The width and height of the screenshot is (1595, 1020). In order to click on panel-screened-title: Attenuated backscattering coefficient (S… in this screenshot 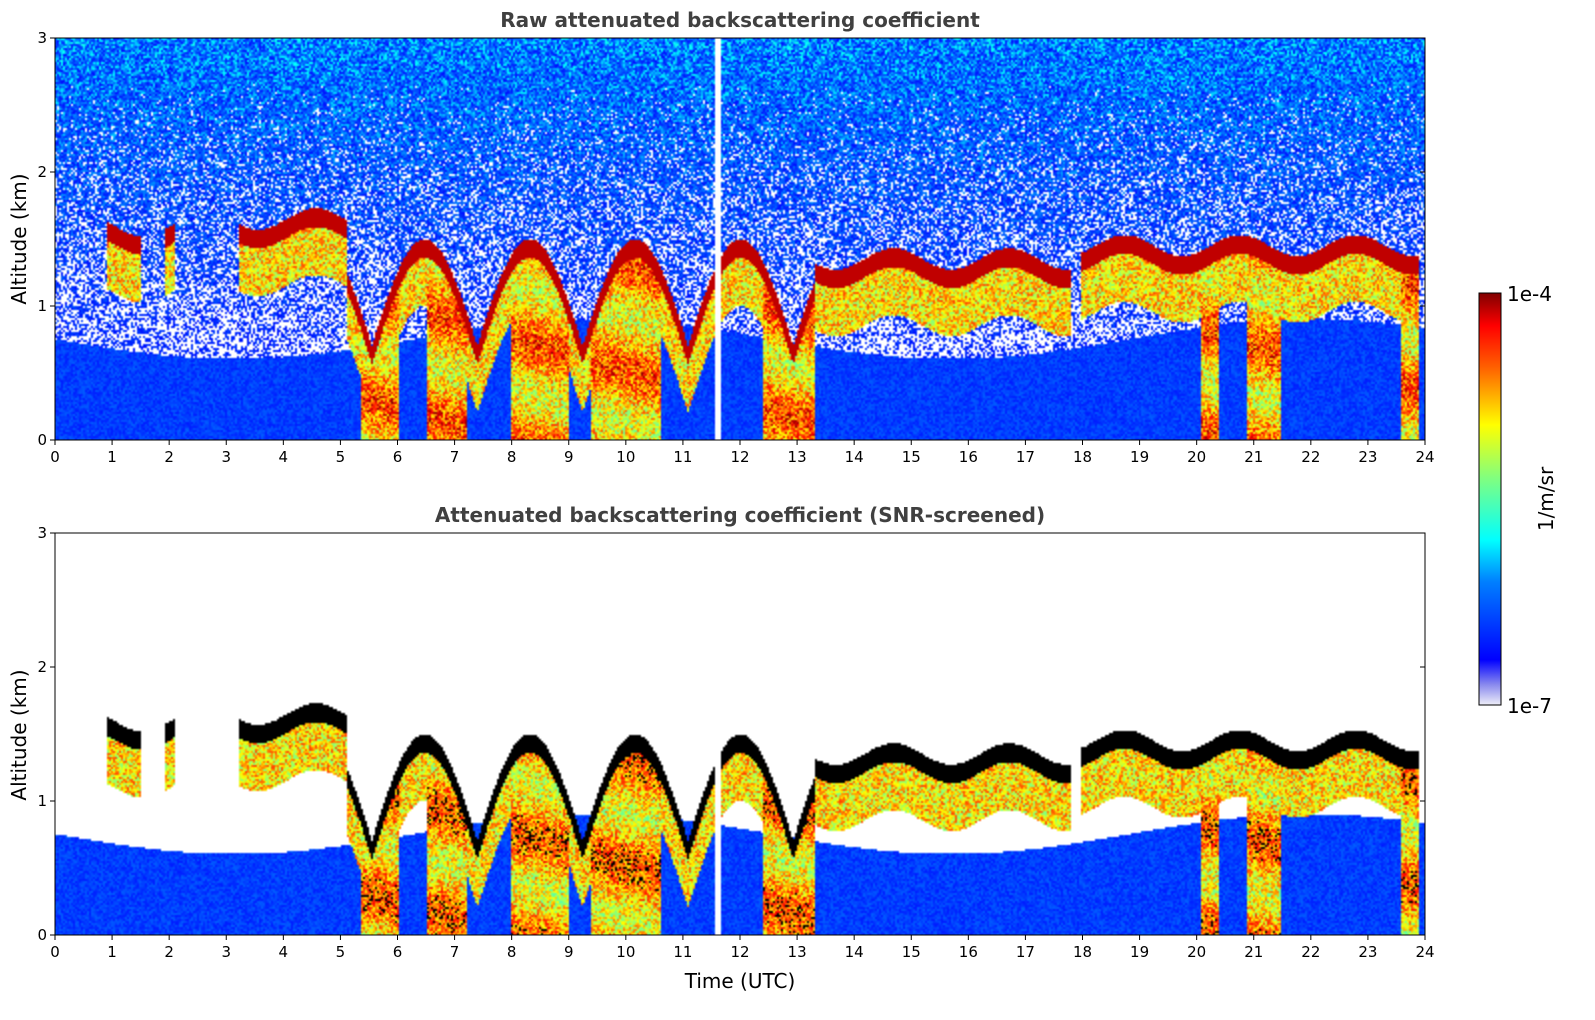, I will do `click(740, 515)`.